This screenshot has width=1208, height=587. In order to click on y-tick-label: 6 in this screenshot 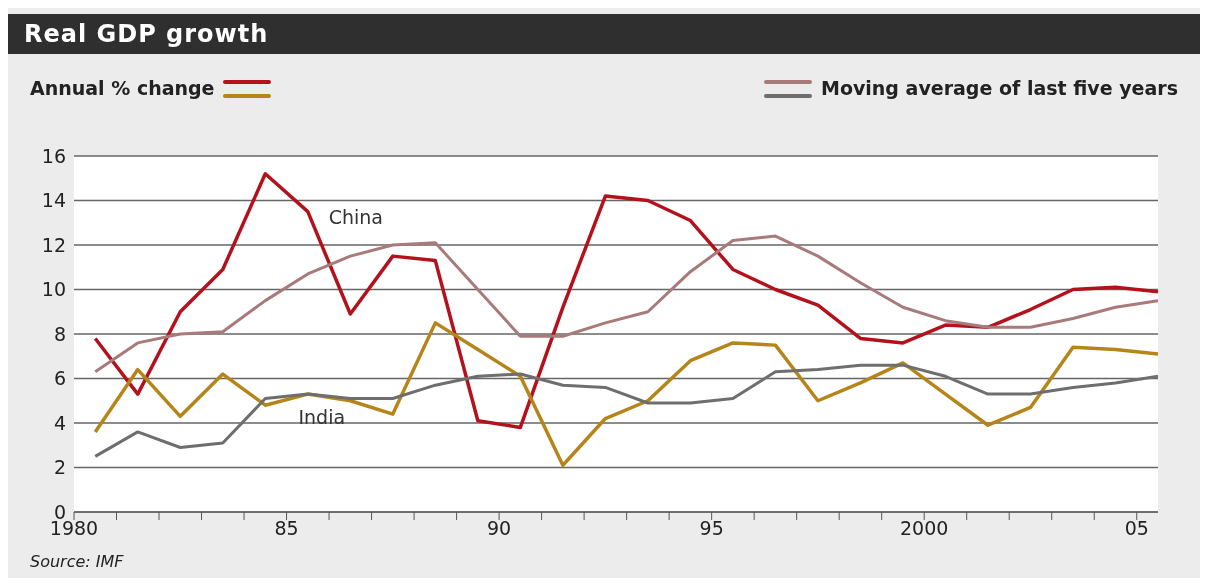, I will do `click(59, 378)`.